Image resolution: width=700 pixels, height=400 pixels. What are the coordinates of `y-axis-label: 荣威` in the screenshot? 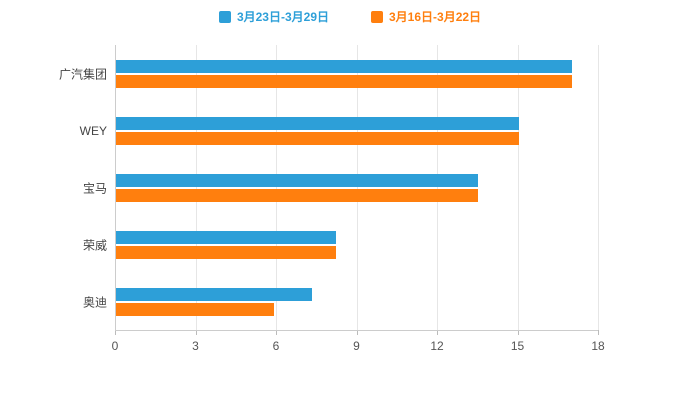 It's located at (94, 245).